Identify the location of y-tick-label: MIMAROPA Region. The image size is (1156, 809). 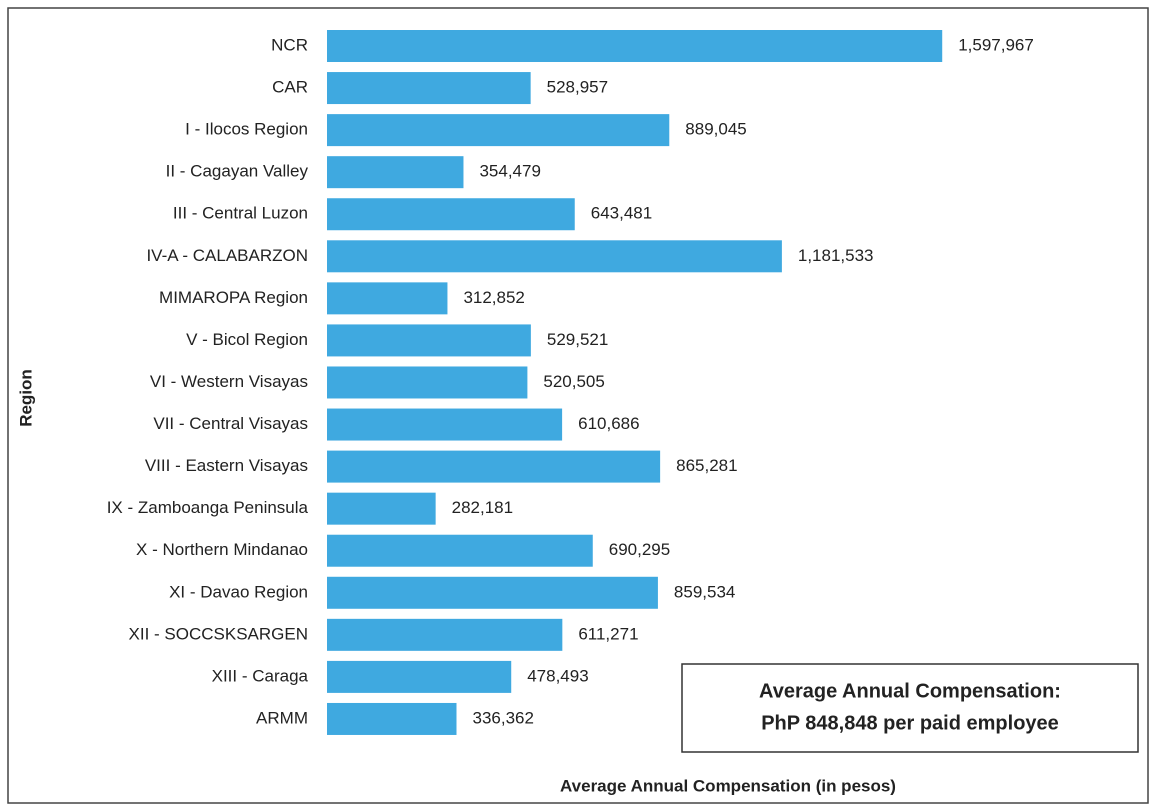
(233, 297).